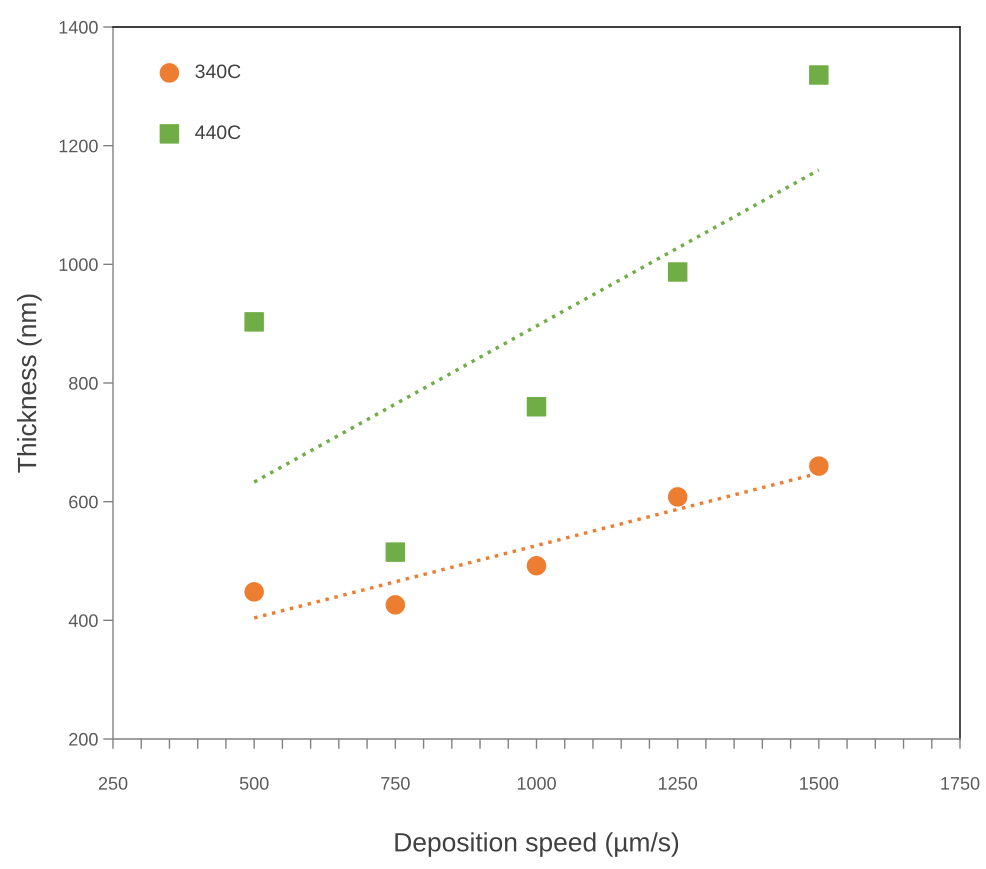 The height and width of the screenshot is (869, 986). I want to click on y-tick-label: 200, so click(83, 739).